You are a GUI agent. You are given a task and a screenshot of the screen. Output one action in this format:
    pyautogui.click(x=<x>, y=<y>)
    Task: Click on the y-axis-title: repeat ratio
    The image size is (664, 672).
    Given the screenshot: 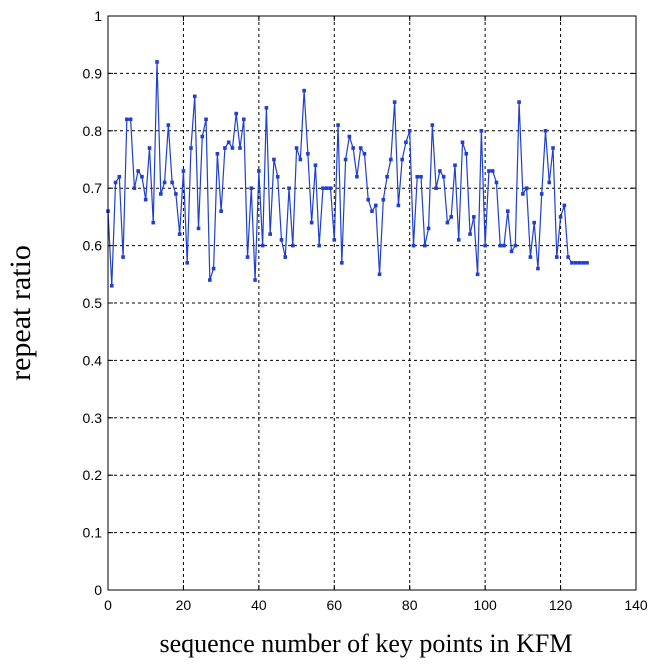 What is the action you would take?
    pyautogui.click(x=20, y=313)
    